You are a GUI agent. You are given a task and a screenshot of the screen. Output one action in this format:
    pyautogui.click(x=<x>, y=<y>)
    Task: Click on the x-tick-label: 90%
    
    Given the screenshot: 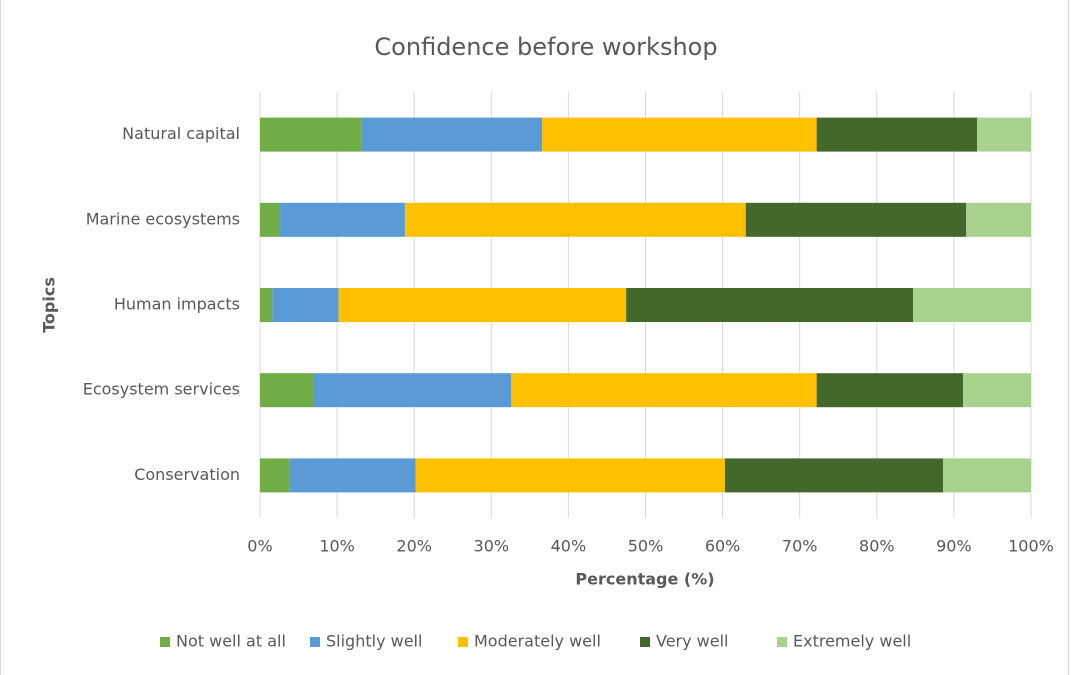 What is the action you would take?
    pyautogui.click(x=954, y=546)
    